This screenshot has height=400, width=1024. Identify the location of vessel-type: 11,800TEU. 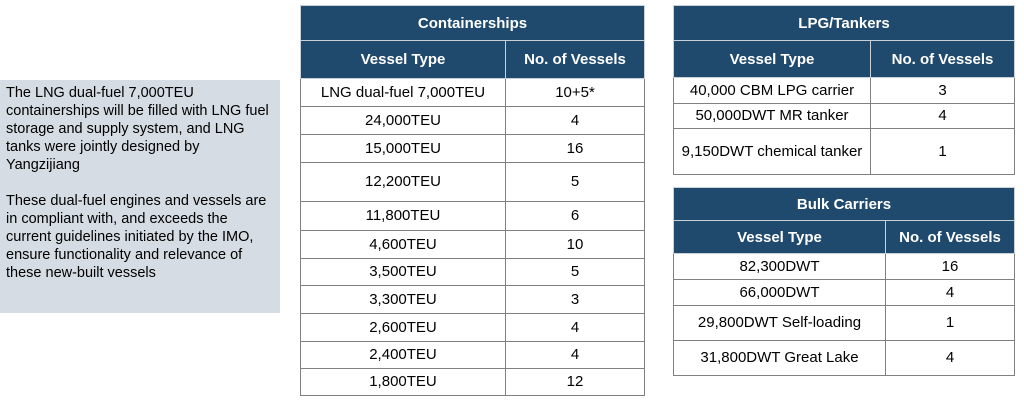
(403, 216).